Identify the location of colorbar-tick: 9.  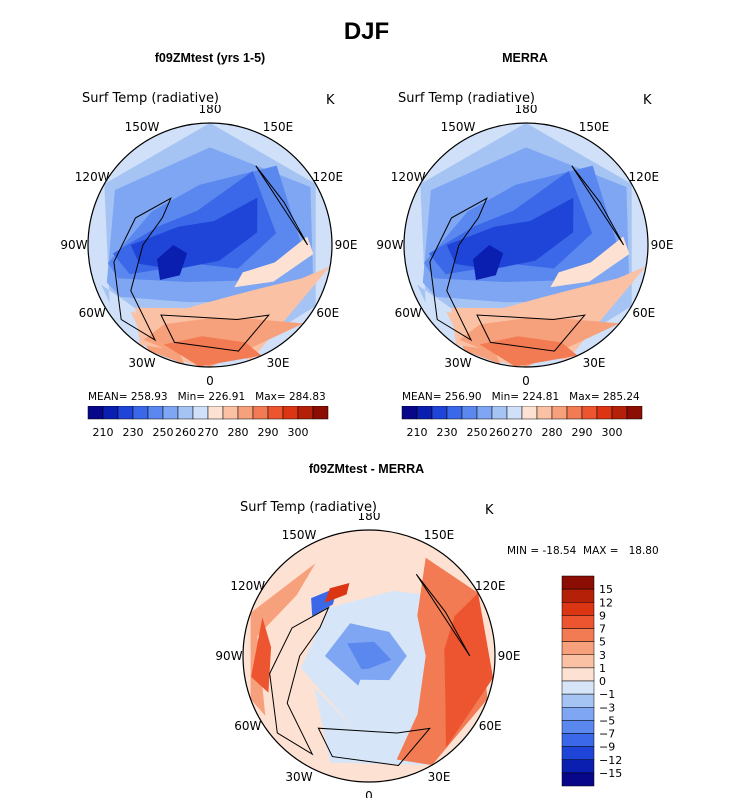
(602, 615).